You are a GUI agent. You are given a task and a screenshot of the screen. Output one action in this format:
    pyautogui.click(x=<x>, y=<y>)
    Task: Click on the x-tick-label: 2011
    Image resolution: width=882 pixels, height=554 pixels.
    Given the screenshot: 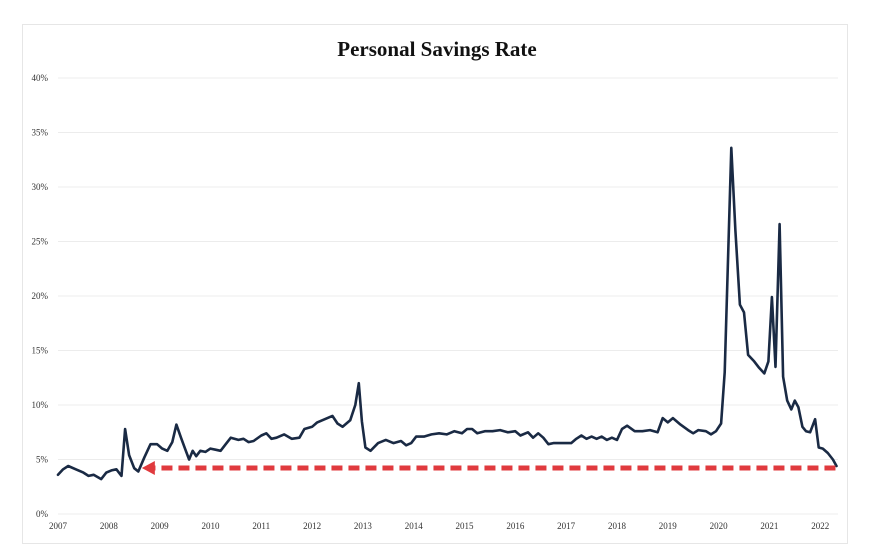 What is the action you would take?
    pyautogui.click(x=261, y=526)
    